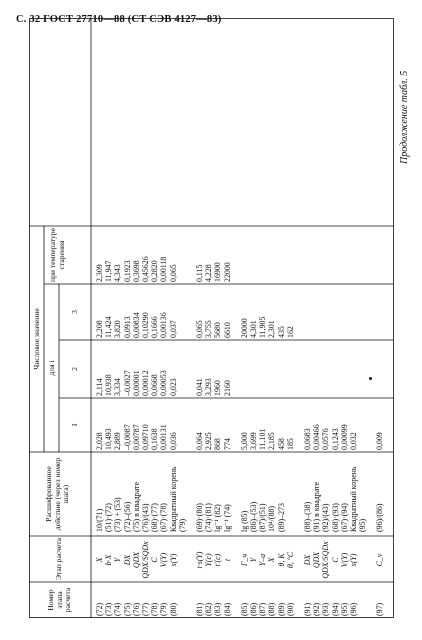 This screenshot has height=640, width=422. Describe the element at coordinates (209, 517) in the screenshot. I see `cell-action: (74)·(81)` at that location.